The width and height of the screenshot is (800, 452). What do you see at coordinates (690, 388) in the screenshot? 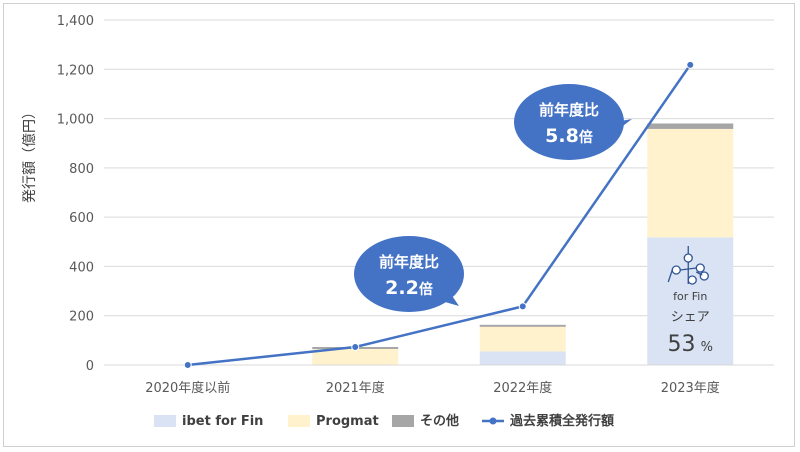
I see `x-tick-label: 2023年度` at bounding box center [690, 388].